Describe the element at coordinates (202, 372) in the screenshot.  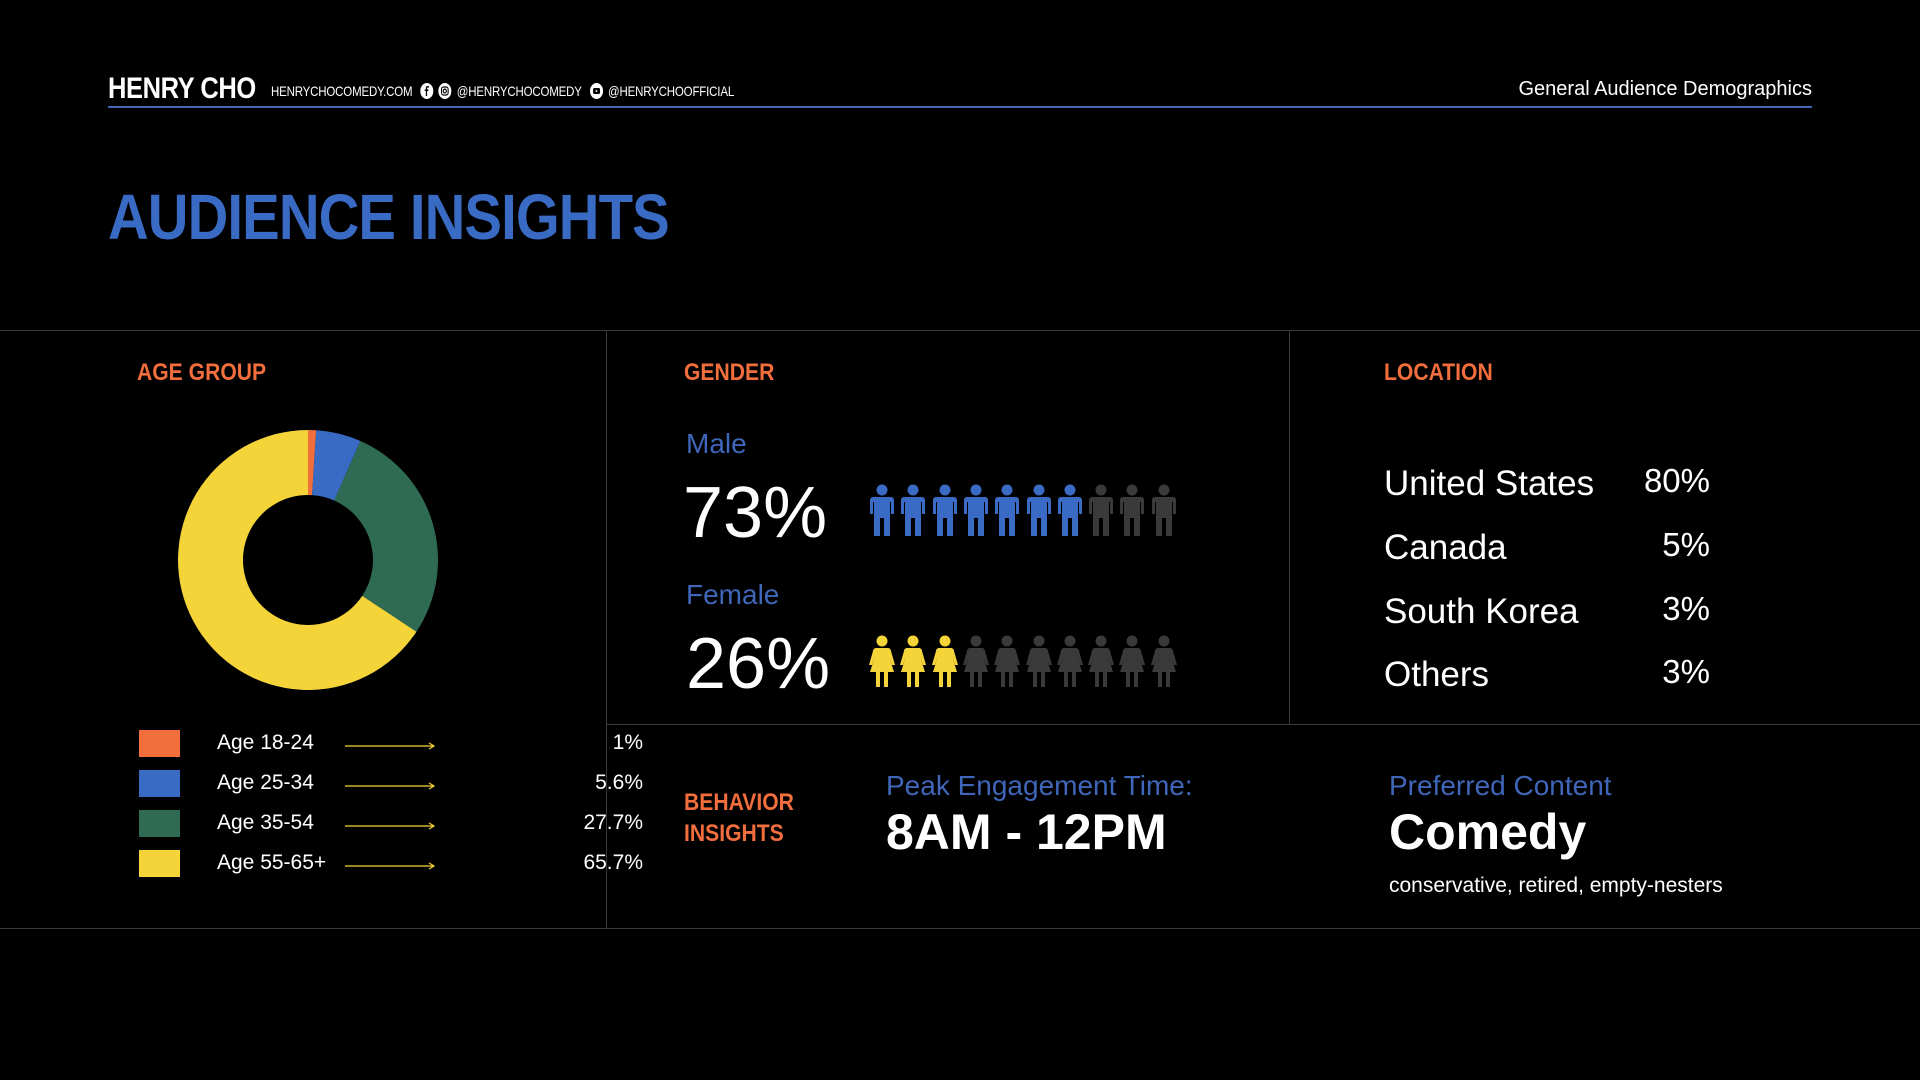
I see `age-group-label: AGE GROUP` at that location.